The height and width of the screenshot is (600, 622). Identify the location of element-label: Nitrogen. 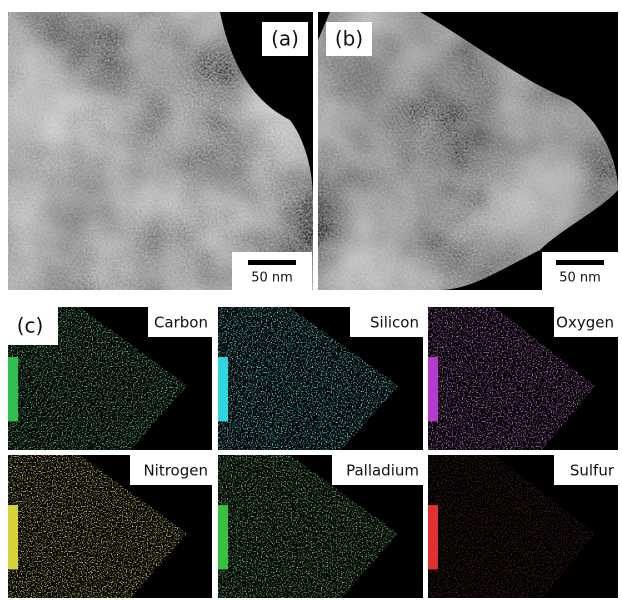
(175, 471).